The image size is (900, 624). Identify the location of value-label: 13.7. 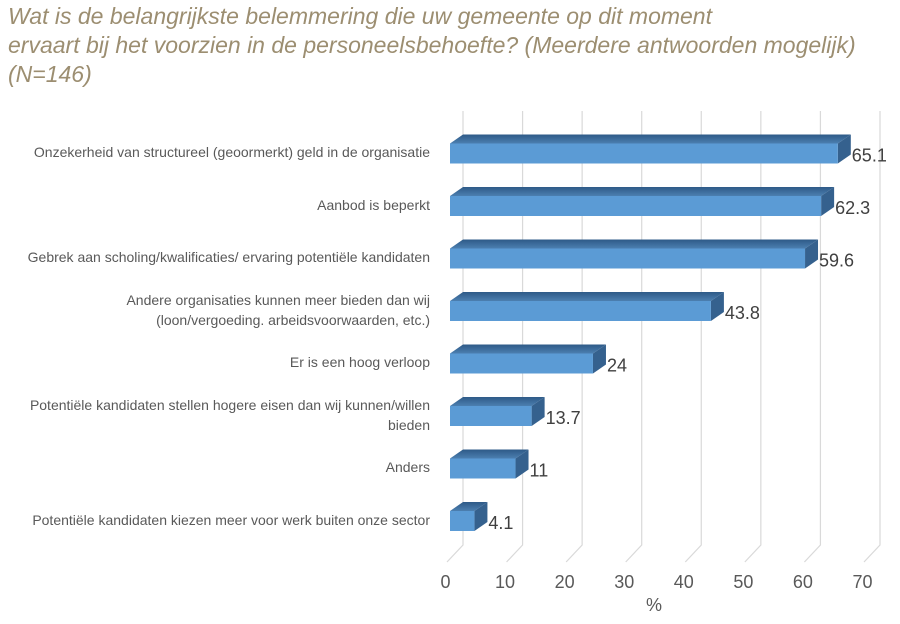
(563, 418).